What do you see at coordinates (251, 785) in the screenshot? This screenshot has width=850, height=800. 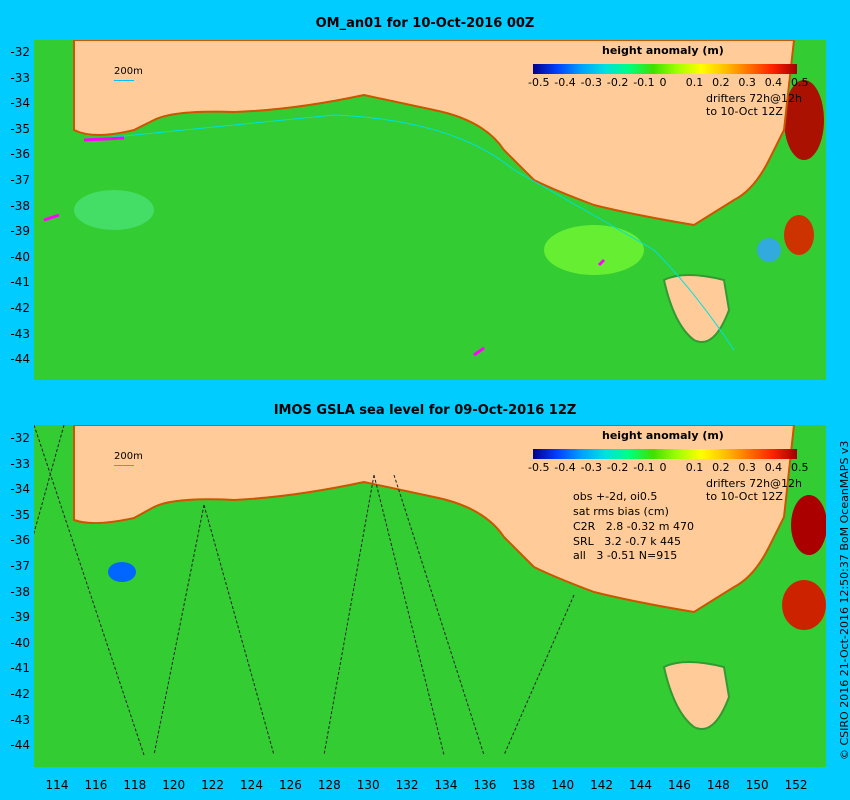 I see `lon-tick-label: 124` at bounding box center [251, 785].